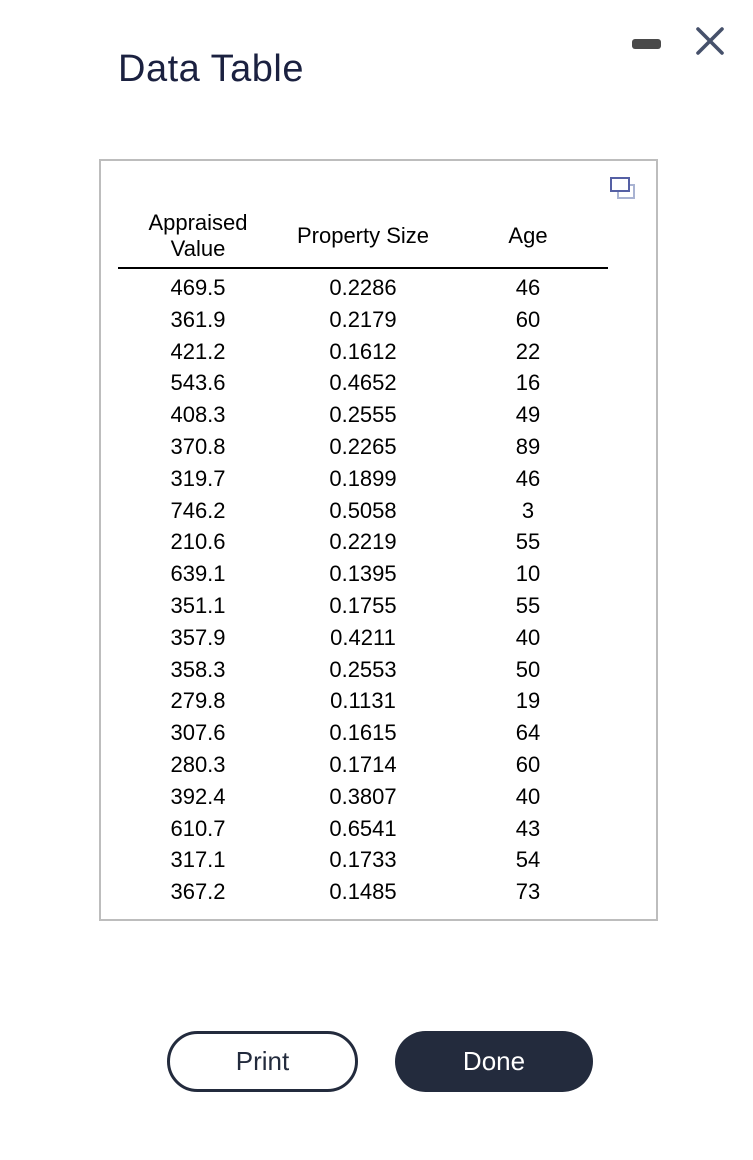  Describe the element at coordinates (528, 860) in the screenshot. I see `table-cell: 54` at that location.